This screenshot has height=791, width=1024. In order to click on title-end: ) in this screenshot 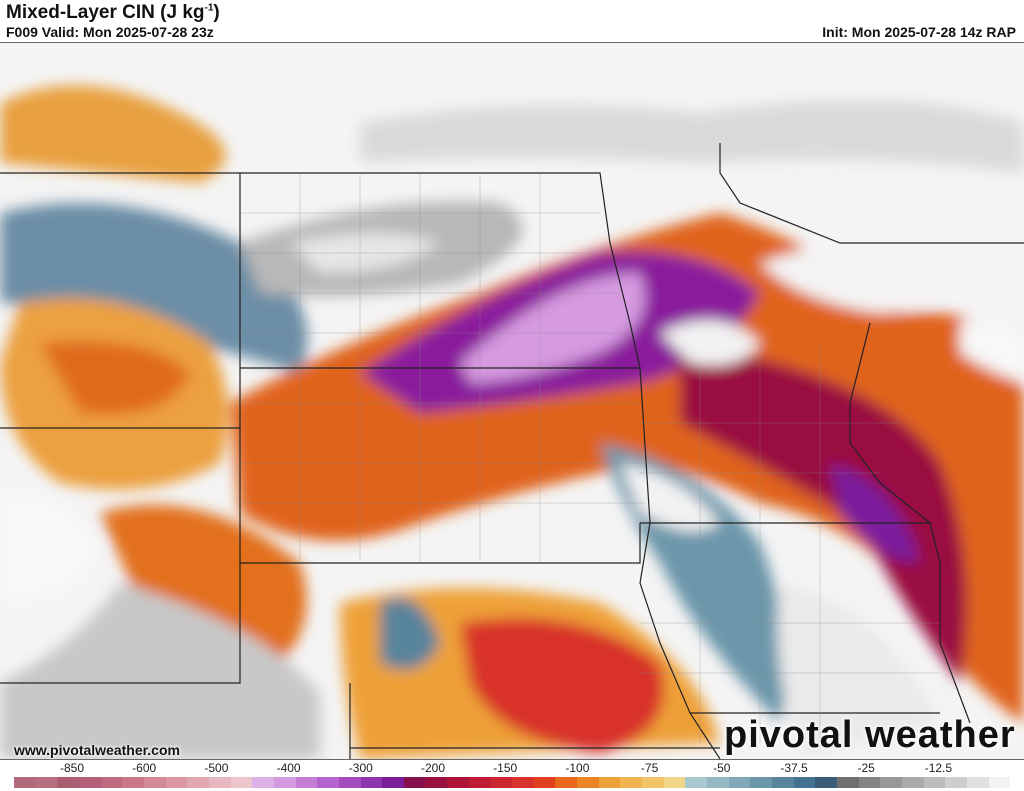, I will do `click(216, 12)`.